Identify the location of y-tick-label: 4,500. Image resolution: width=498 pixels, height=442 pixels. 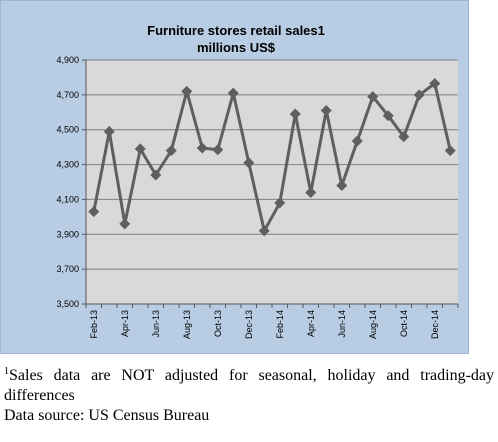
(67, 130).